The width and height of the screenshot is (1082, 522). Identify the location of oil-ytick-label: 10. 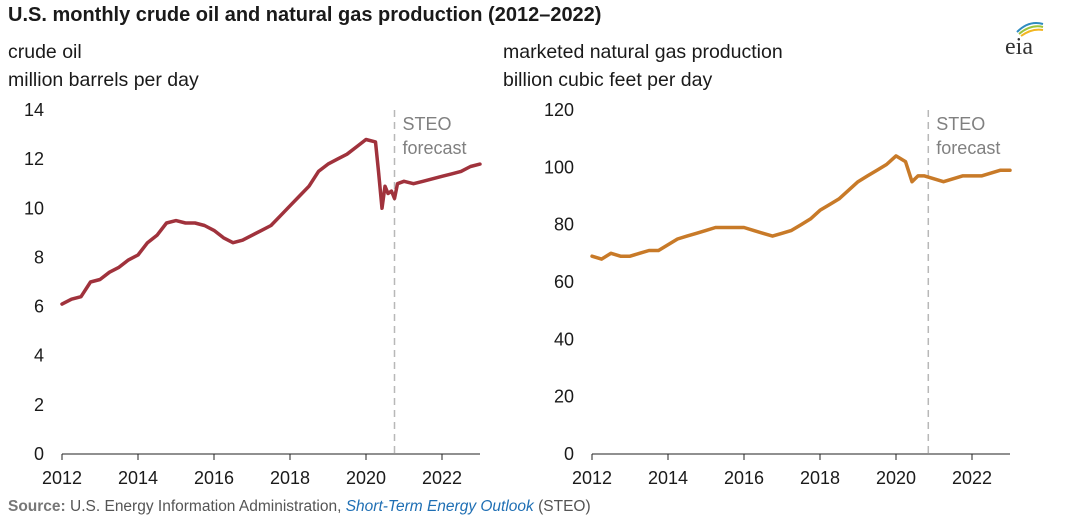
(34, 208).